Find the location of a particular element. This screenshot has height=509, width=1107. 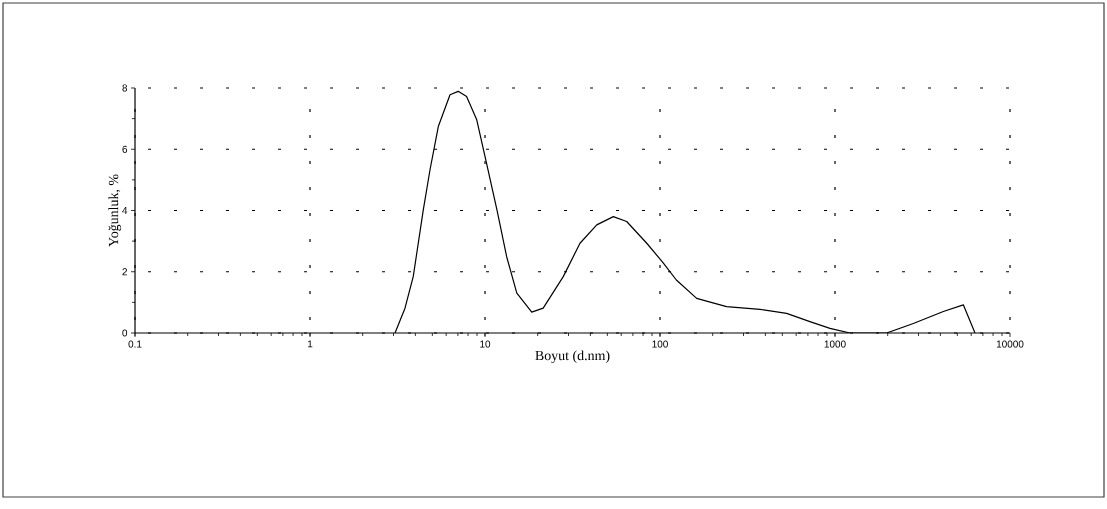

x-tick-label: 1 is located at coordinates (310, 344).